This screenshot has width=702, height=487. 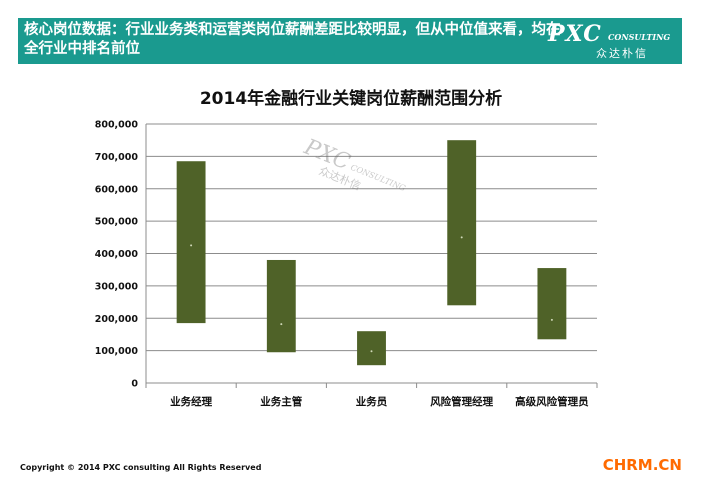 I want to click on site-link: CHRM.CN, so click(x=642, y=465).